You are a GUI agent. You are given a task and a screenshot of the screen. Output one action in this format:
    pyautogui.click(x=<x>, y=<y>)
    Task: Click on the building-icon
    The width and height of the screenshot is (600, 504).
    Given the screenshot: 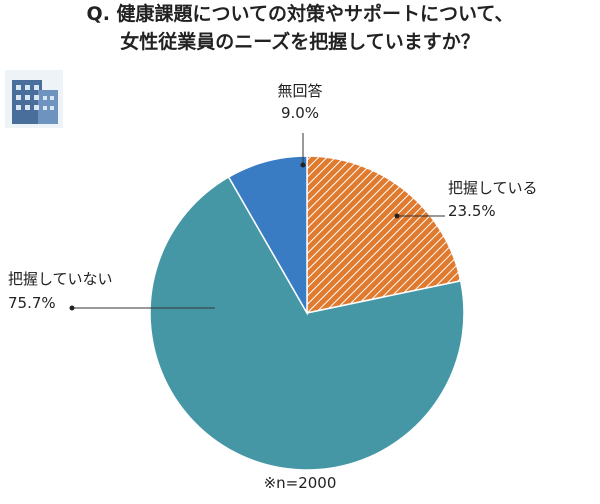 What is the action you would take?
    pyautogui.click(x=34, y=99)
    